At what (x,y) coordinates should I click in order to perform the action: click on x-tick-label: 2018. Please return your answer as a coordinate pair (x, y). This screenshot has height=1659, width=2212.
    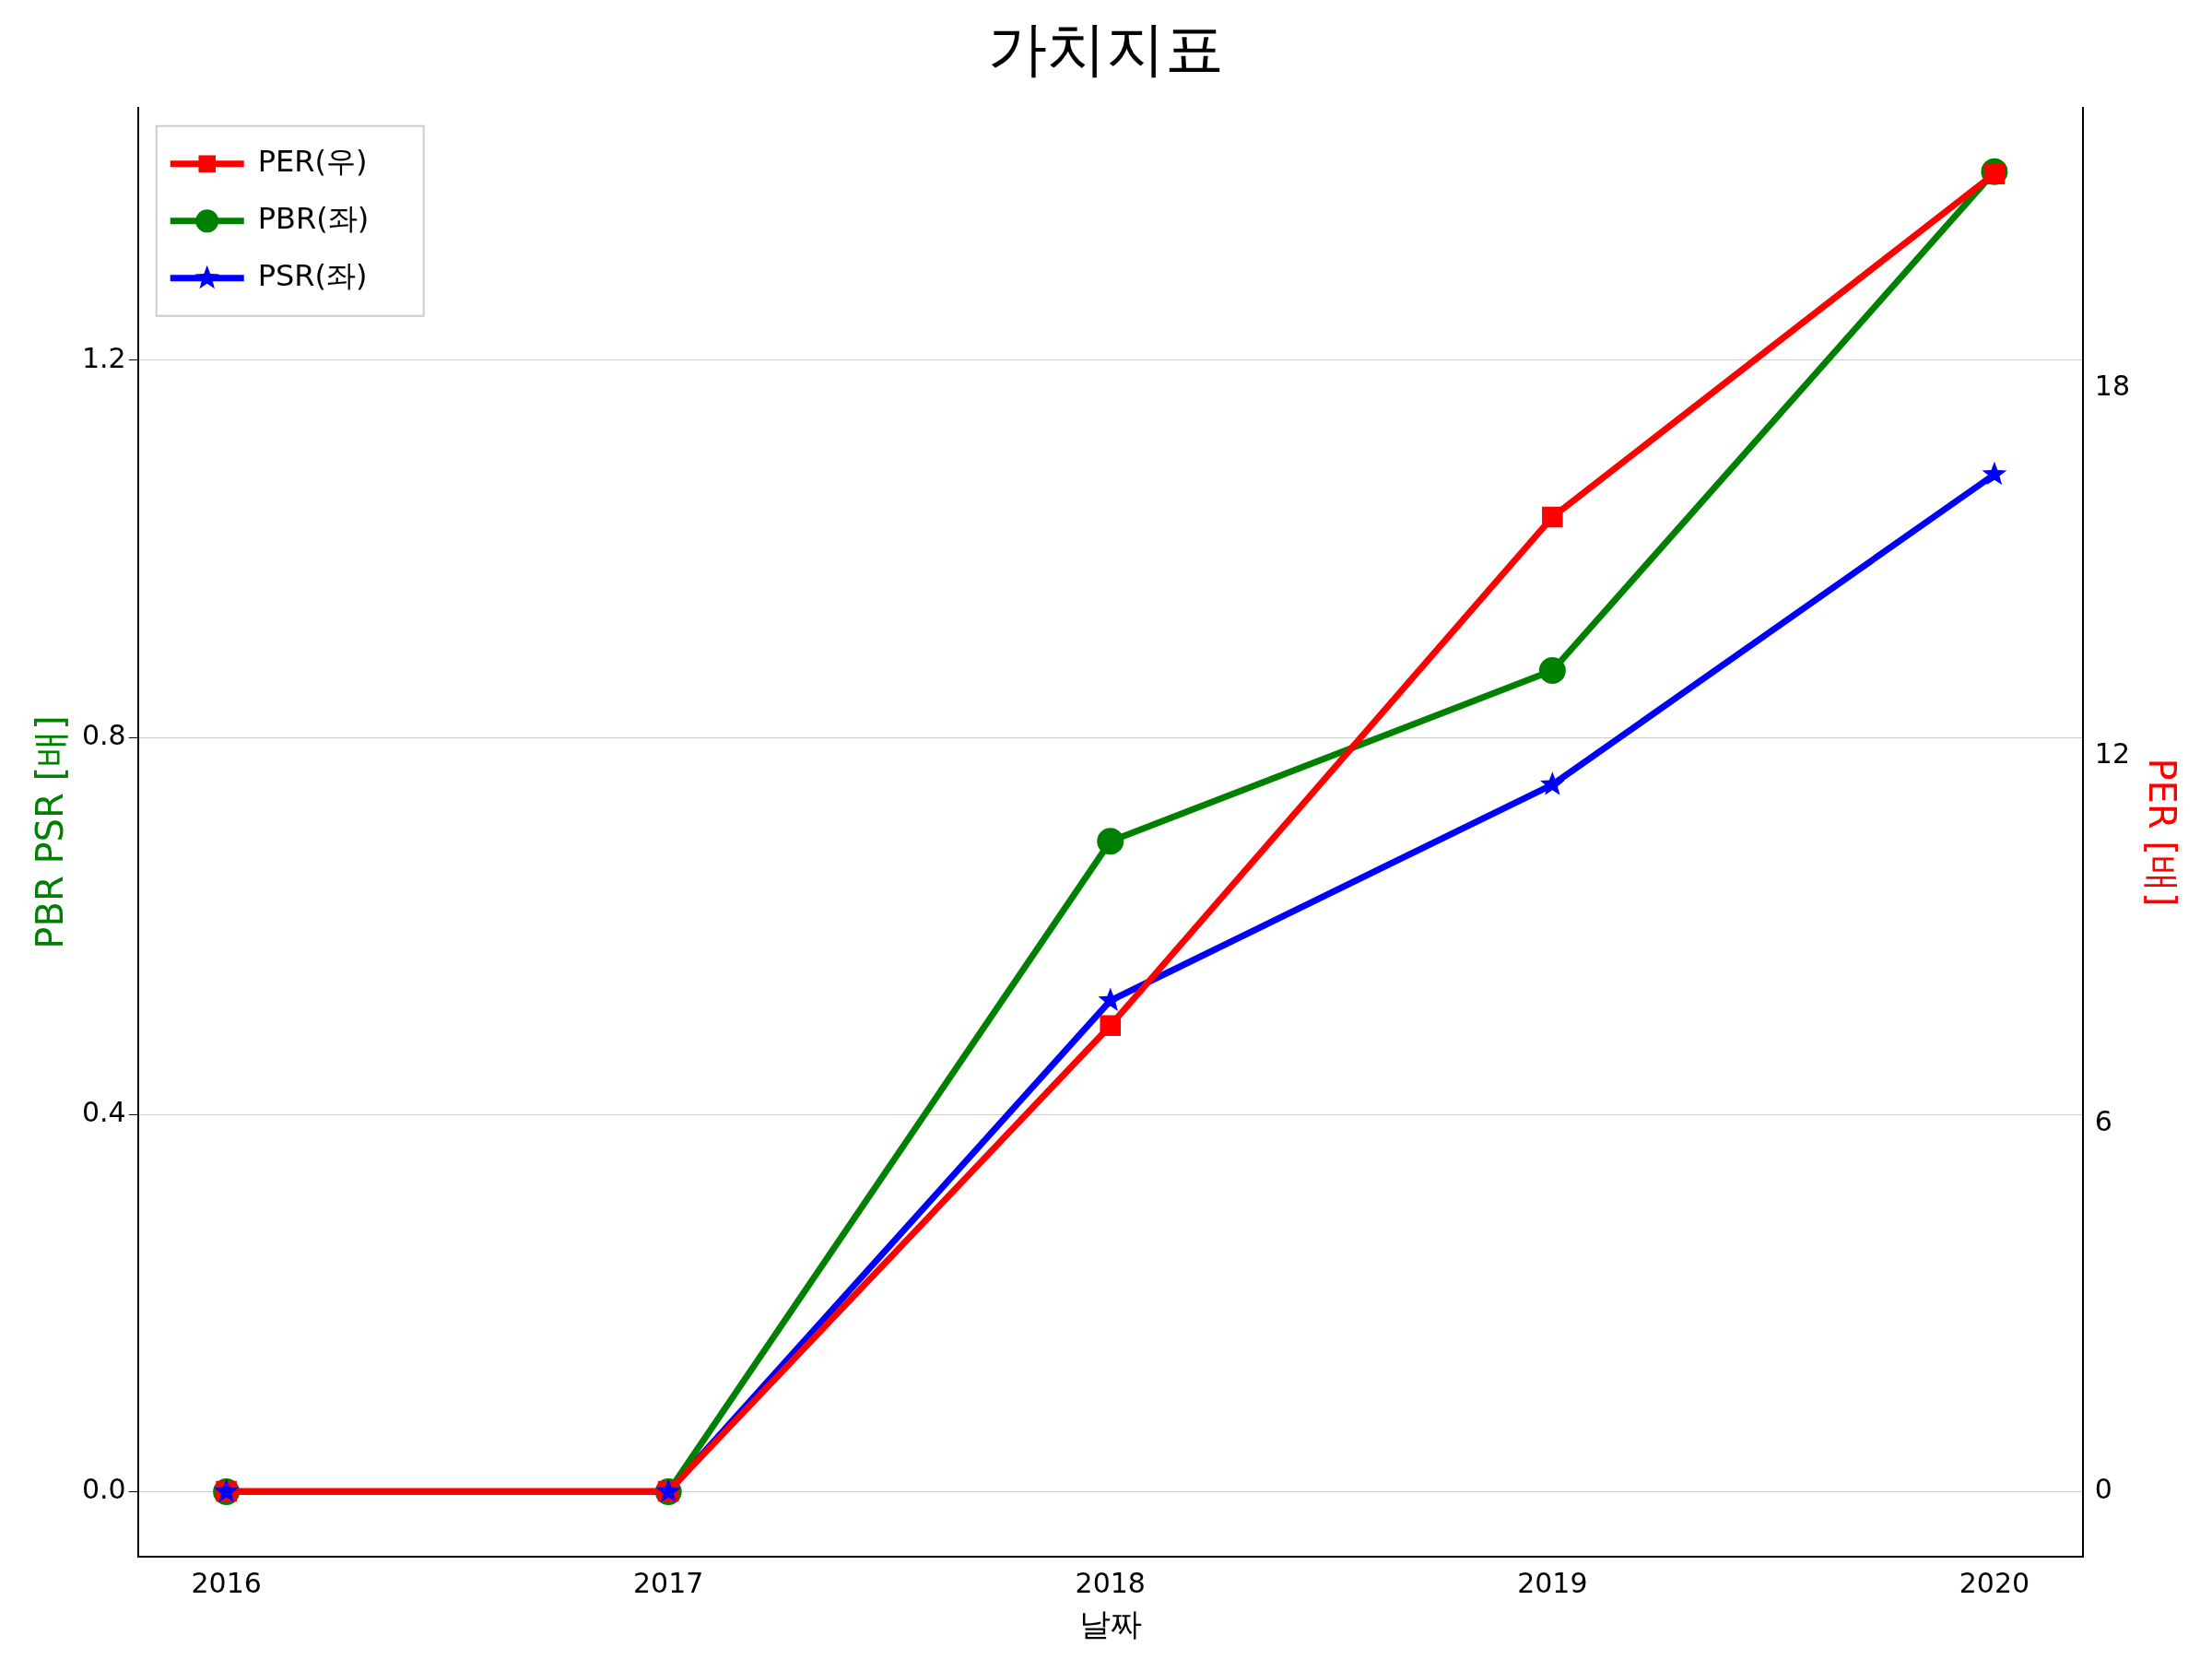
    Looking at the image, I should click on (1110, 1583).